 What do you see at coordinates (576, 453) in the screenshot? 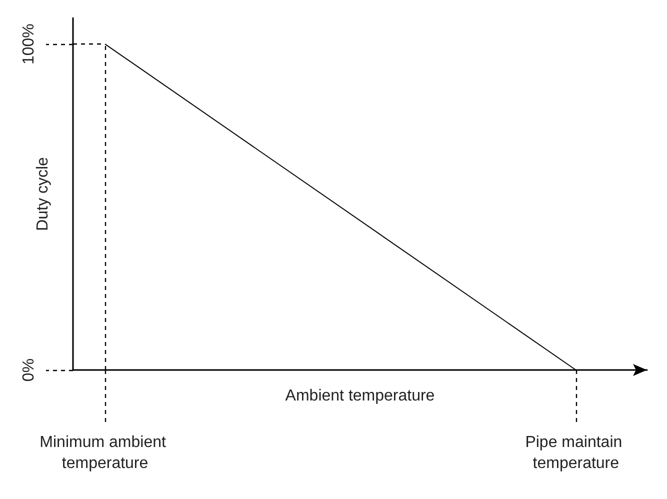
I see `x-tick-label: Pipe maintain temperature` at bounding box center [576, 453].